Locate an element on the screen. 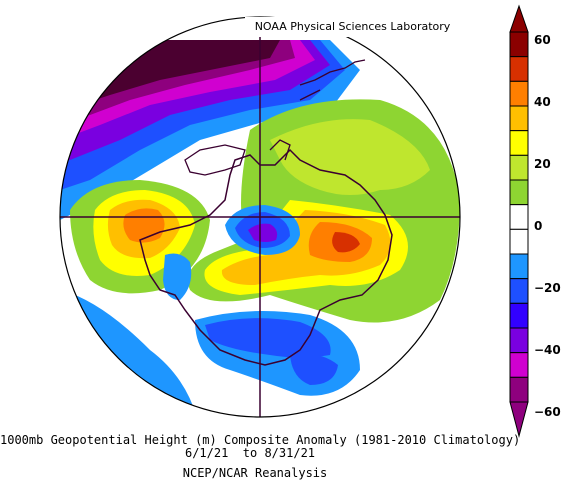 This screenshot has height=486, width=570. colorbar-tick-label: −60 is located at coordinates (547, 412).